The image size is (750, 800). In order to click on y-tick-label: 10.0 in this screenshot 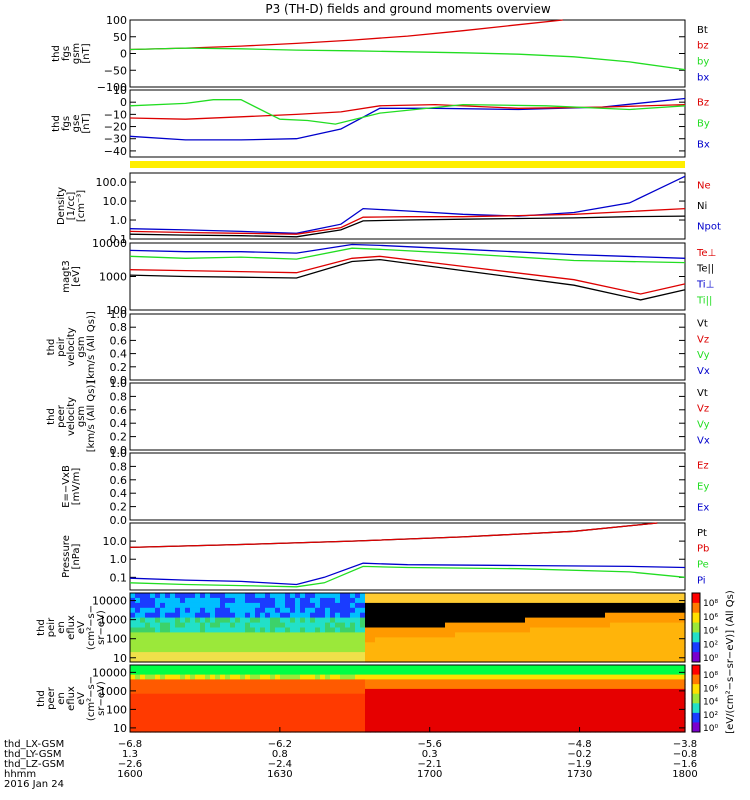, I will do `click(115, 201)`.